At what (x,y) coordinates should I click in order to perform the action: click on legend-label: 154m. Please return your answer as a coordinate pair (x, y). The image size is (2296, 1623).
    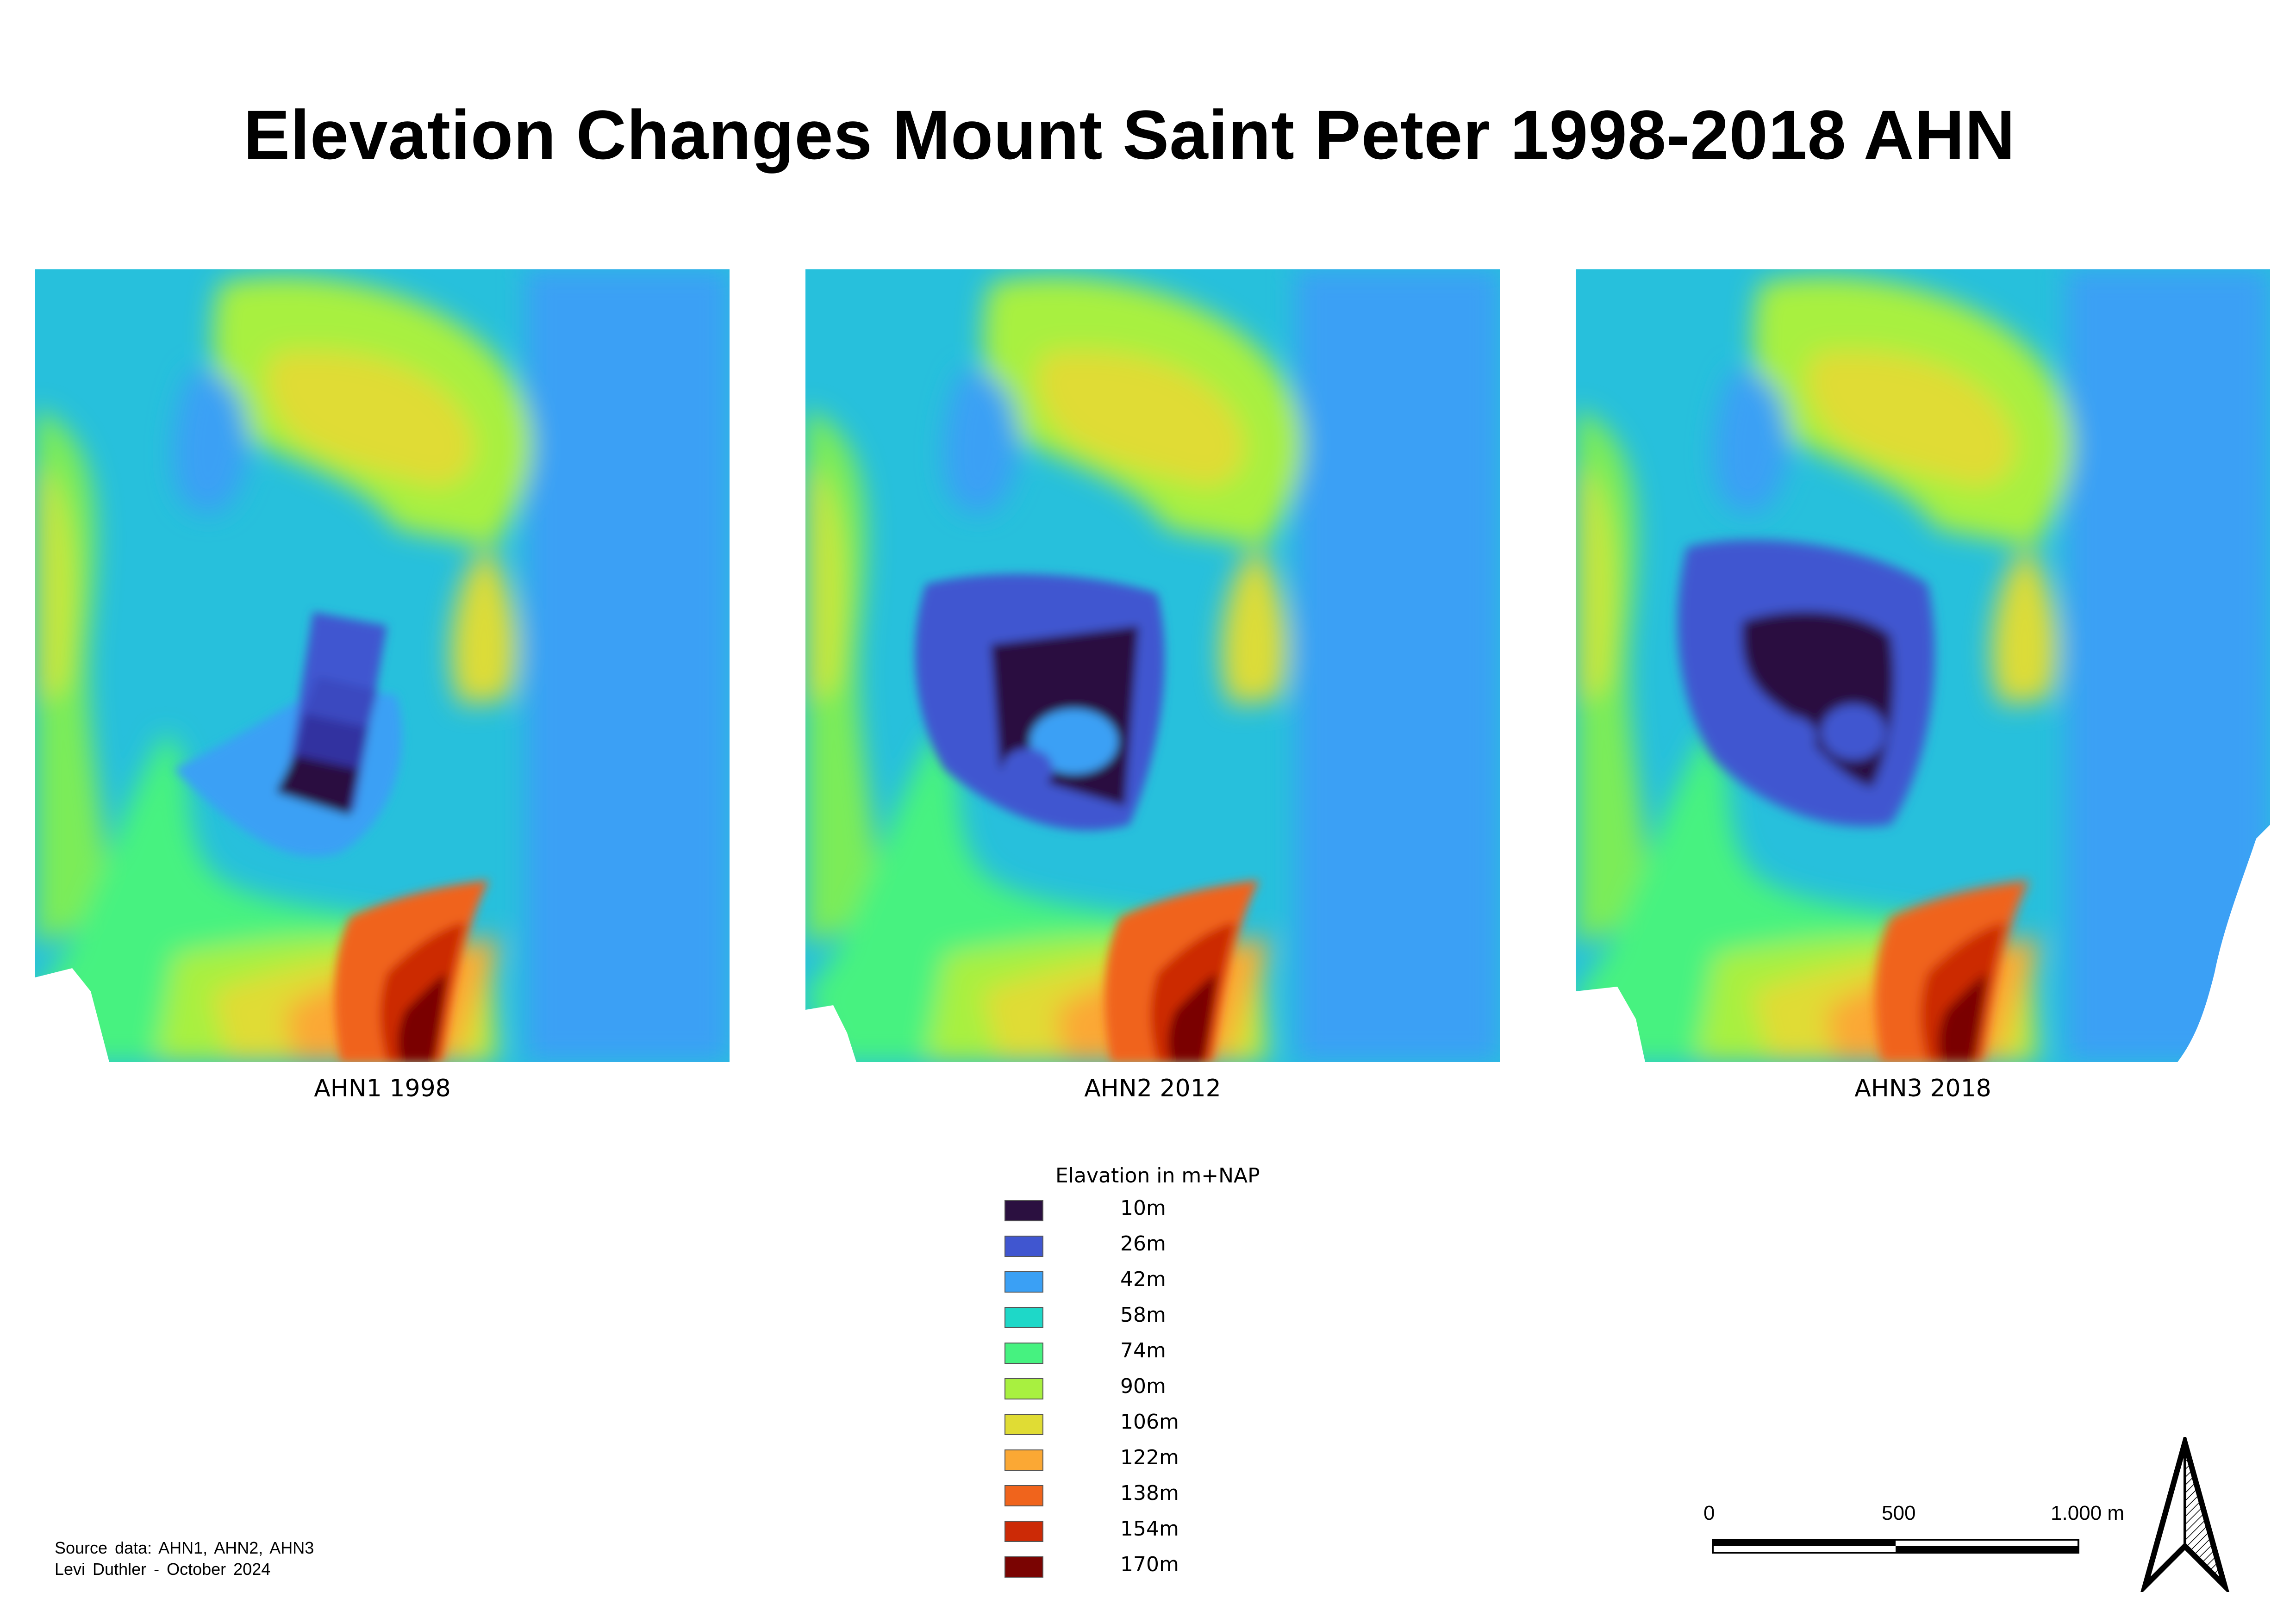
    Looking at the image, I should click on (1149, 1529).